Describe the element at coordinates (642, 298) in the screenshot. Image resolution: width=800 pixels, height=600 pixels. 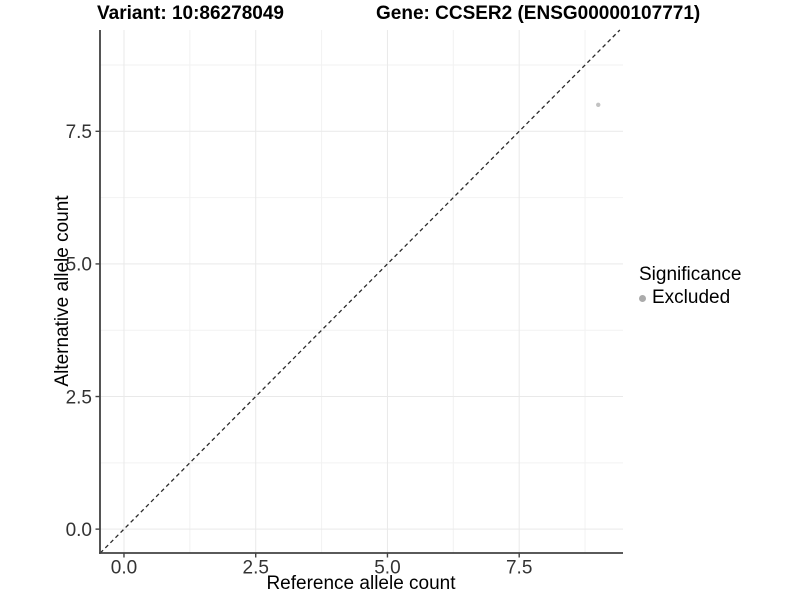
I see `excluded-point-icon` at that location.